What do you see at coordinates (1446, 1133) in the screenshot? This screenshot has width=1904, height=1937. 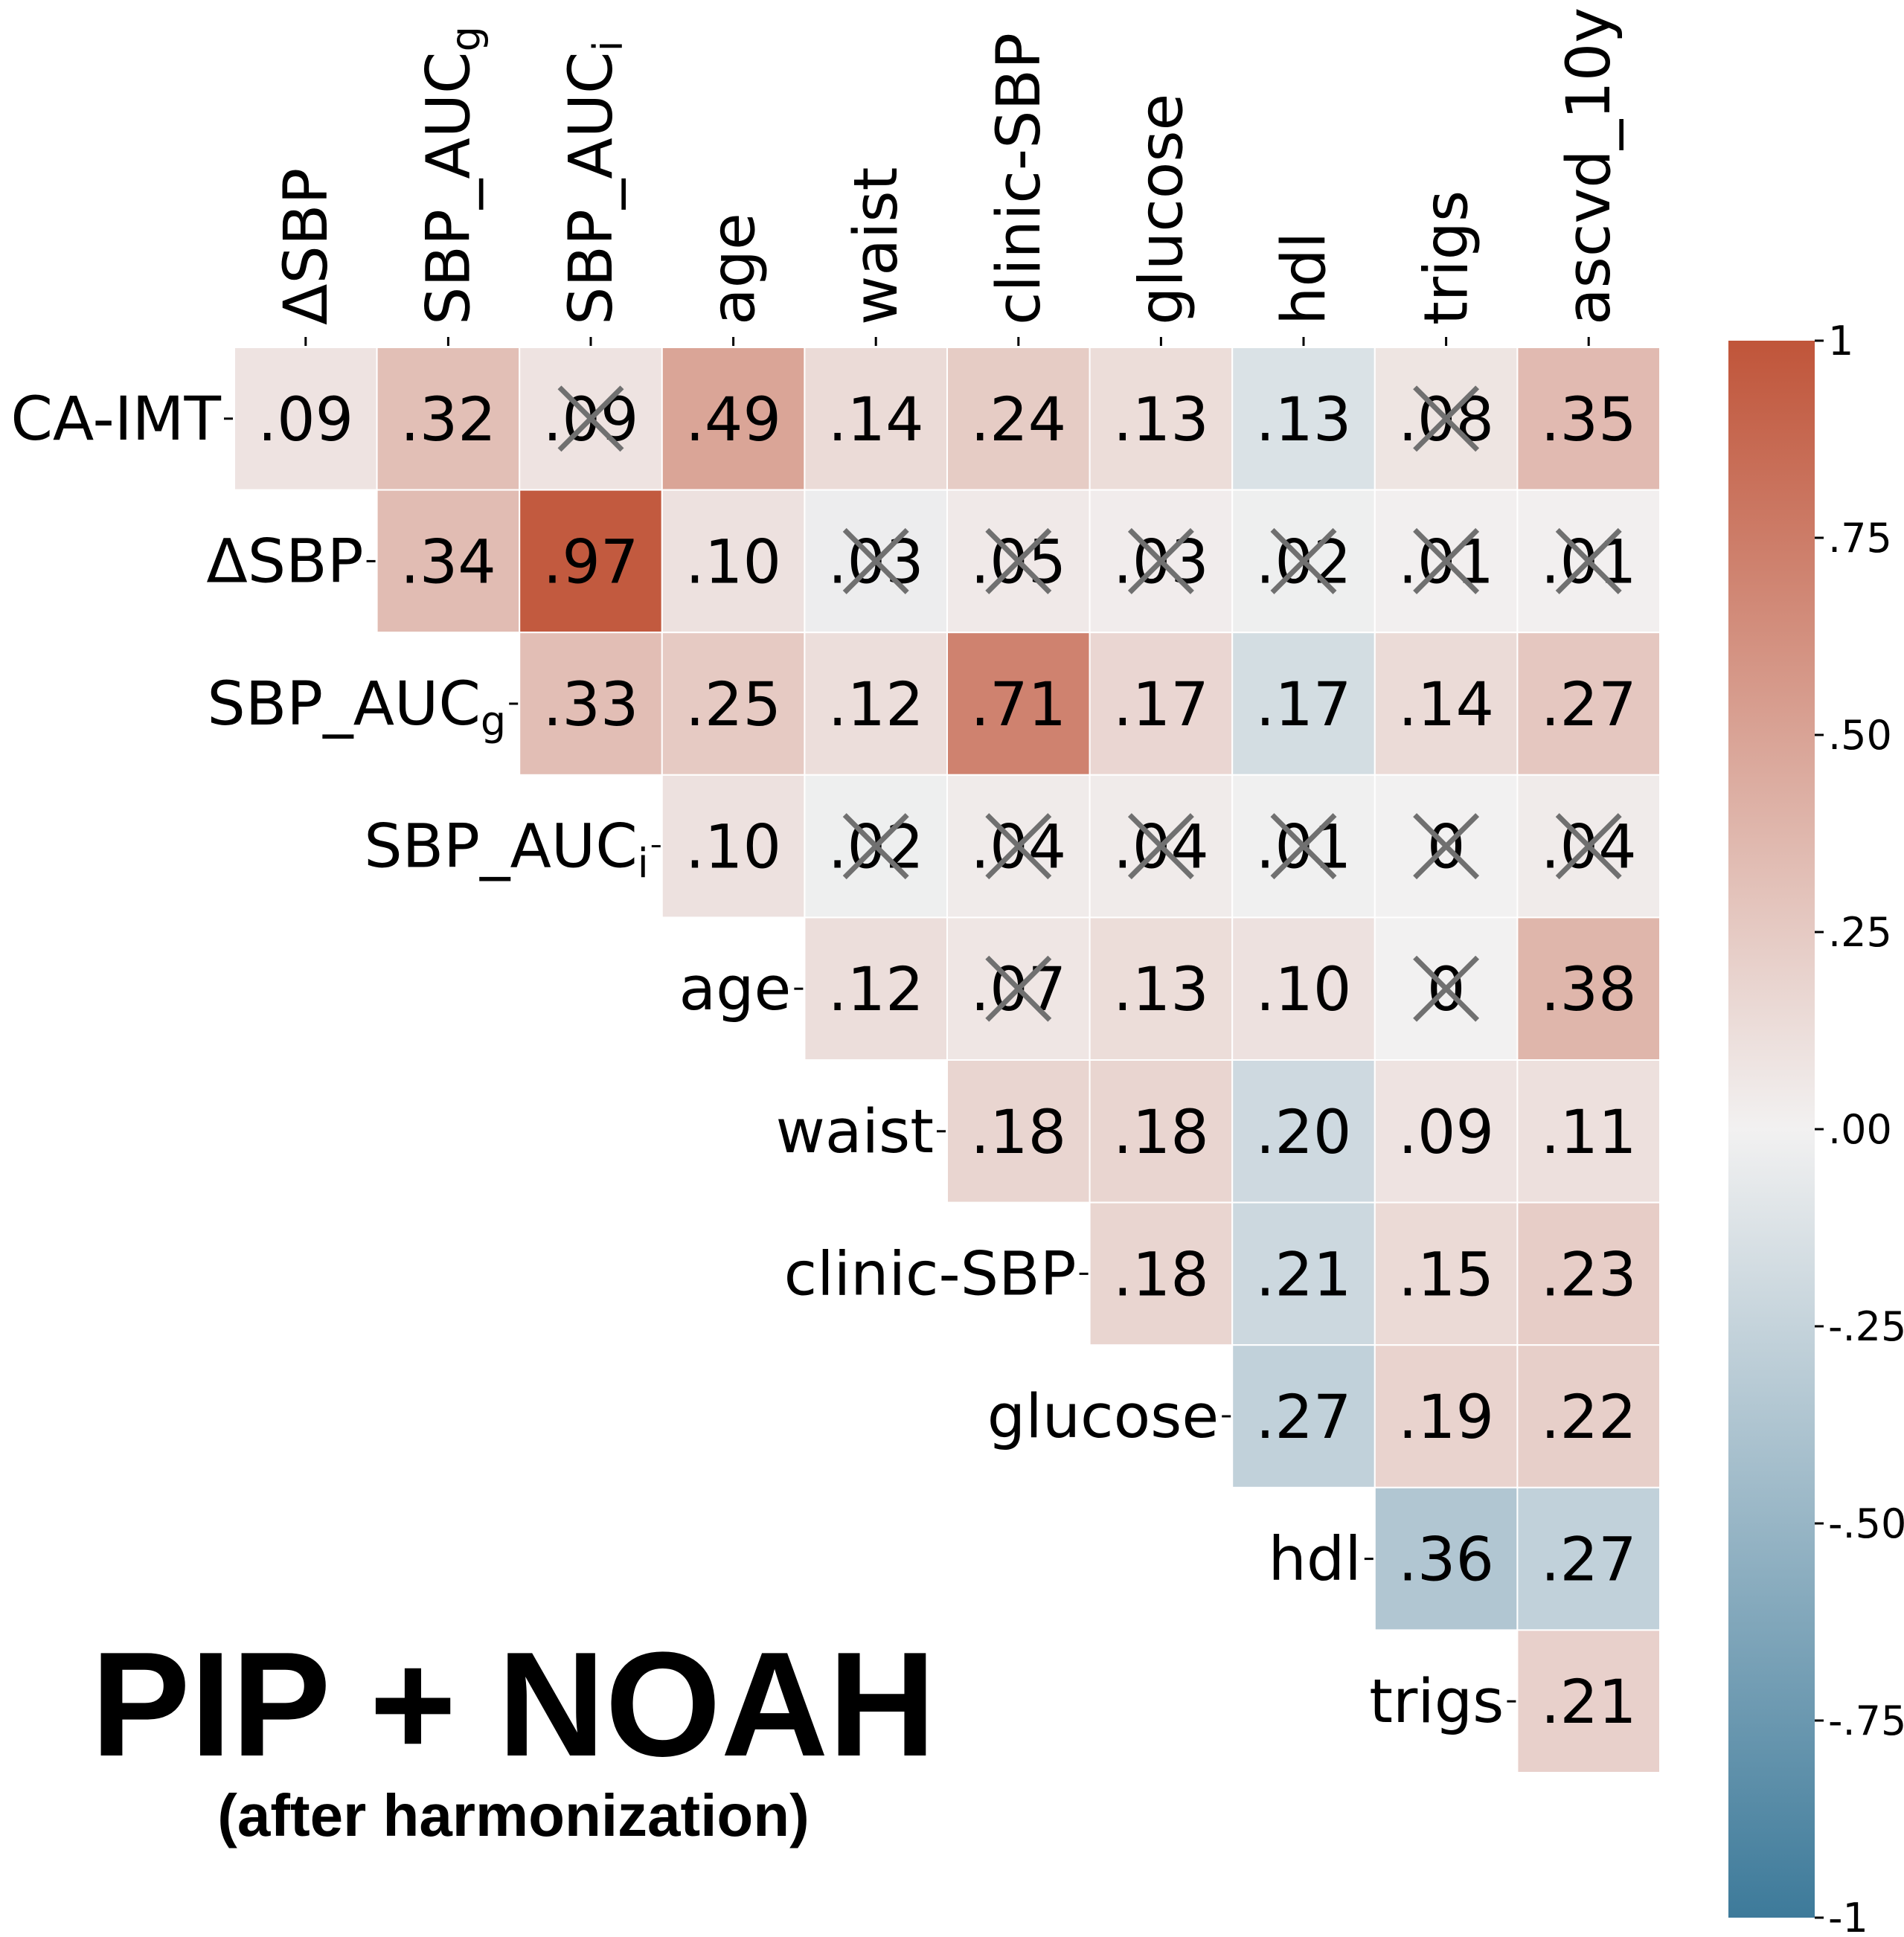 I see `cell-value-label: .09` at bounding box center [1446, 1133].